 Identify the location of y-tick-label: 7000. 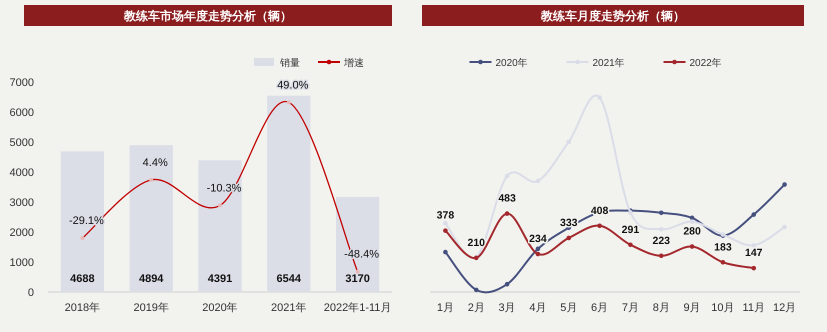
(22, 83).